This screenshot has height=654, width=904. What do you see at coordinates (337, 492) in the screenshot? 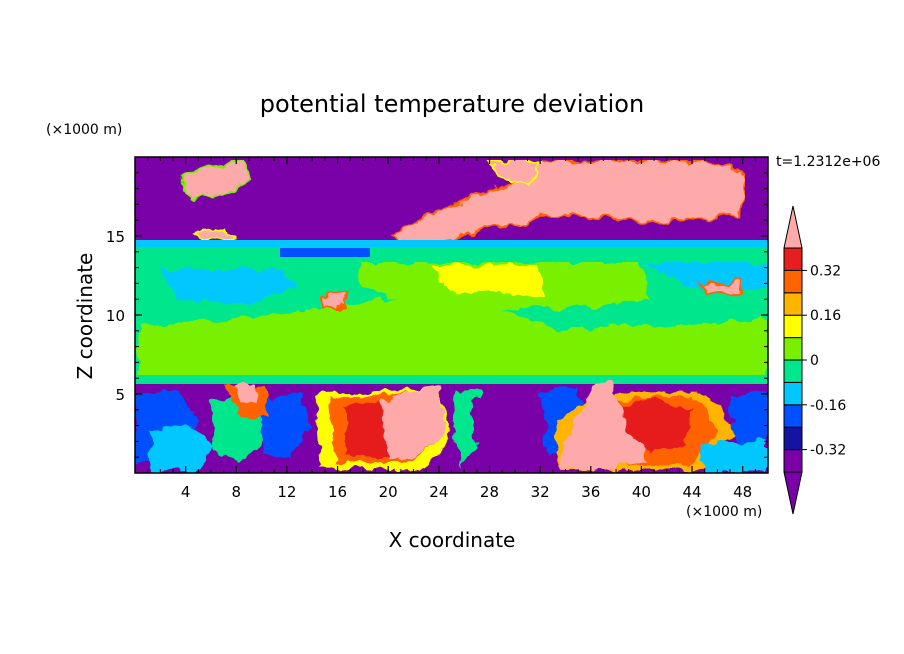
I see `x-tick-label: 16` at bounding box center [337, 492].